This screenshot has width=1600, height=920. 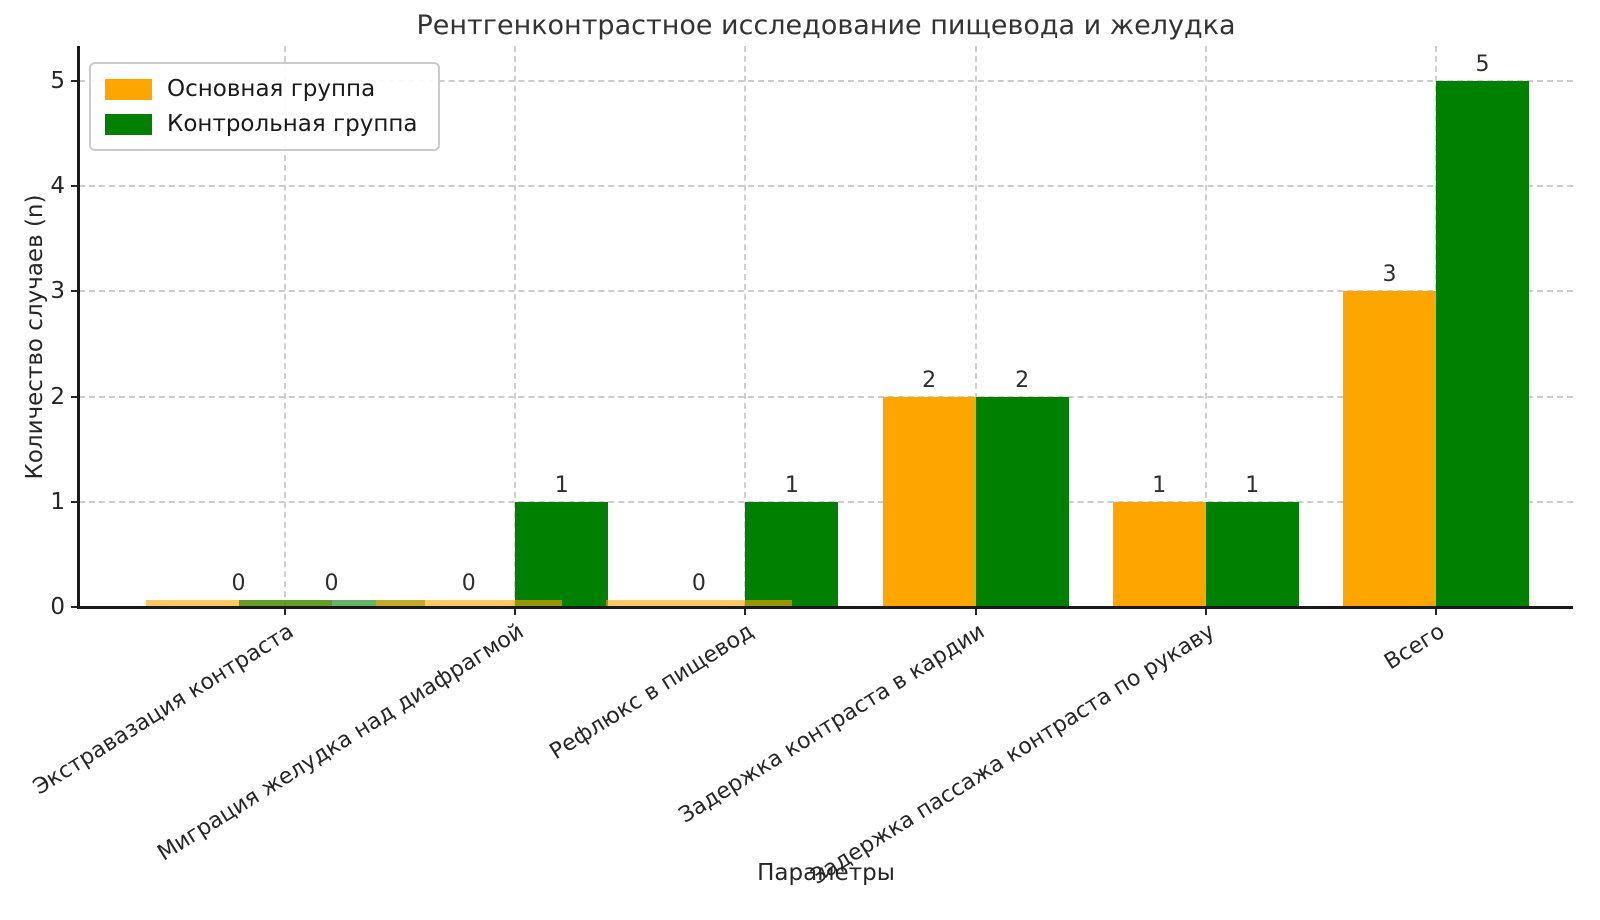 I want to click on bar-value-label: 5, so click(x=1482, y=64).